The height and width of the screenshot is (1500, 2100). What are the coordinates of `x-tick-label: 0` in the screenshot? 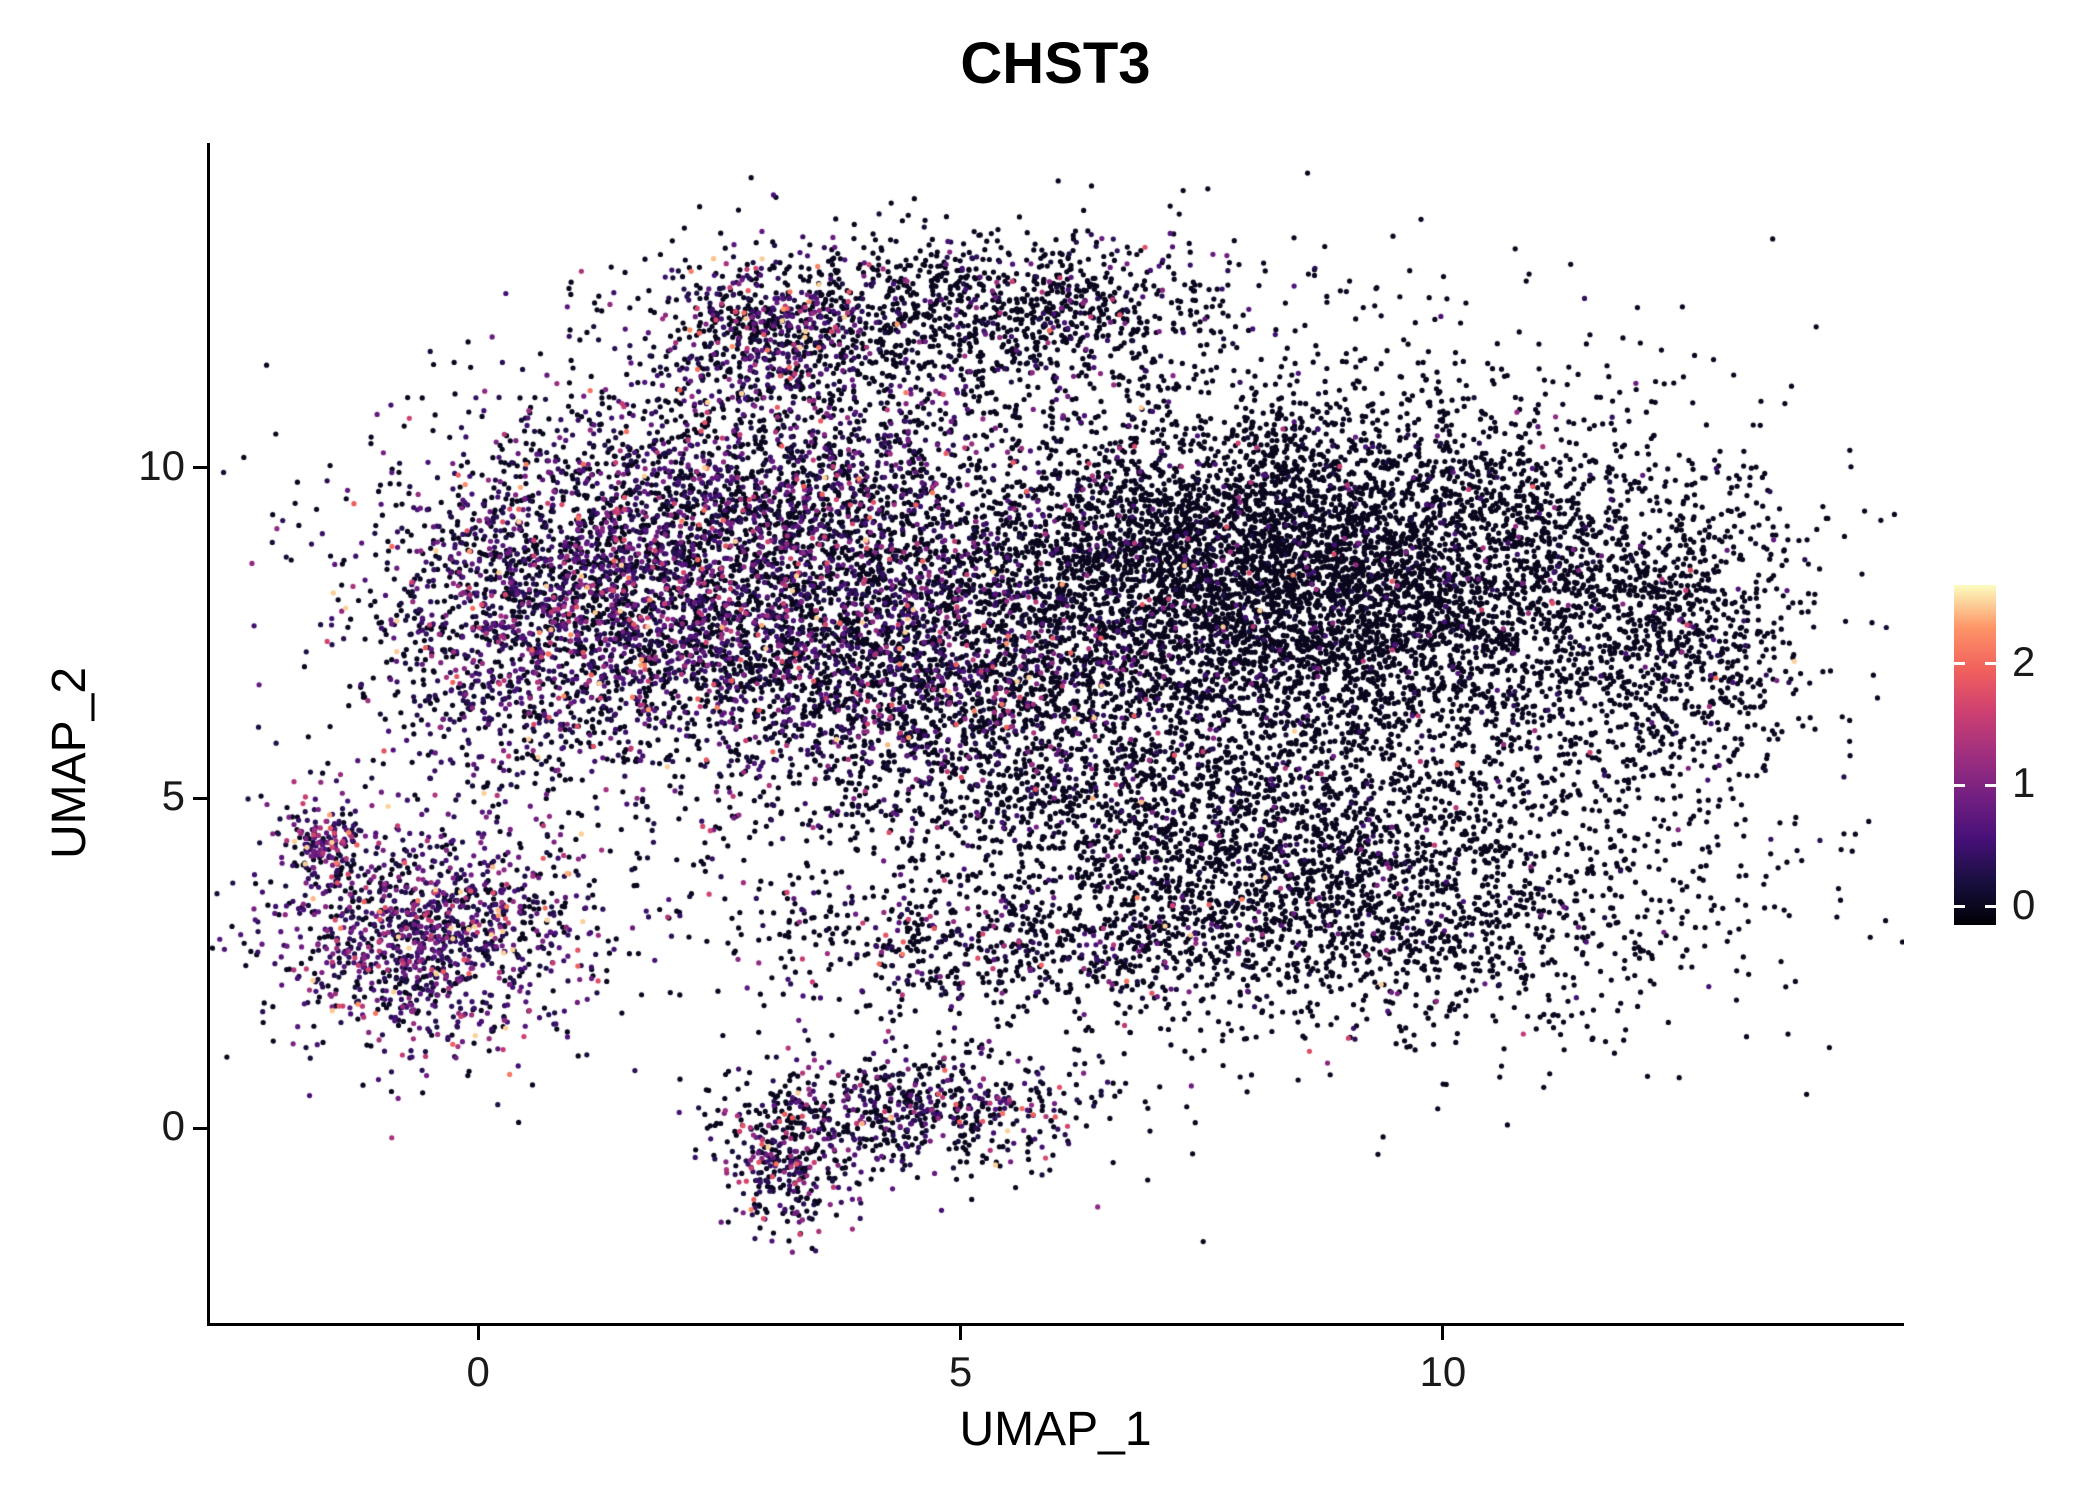 It's located at (478, 1371).